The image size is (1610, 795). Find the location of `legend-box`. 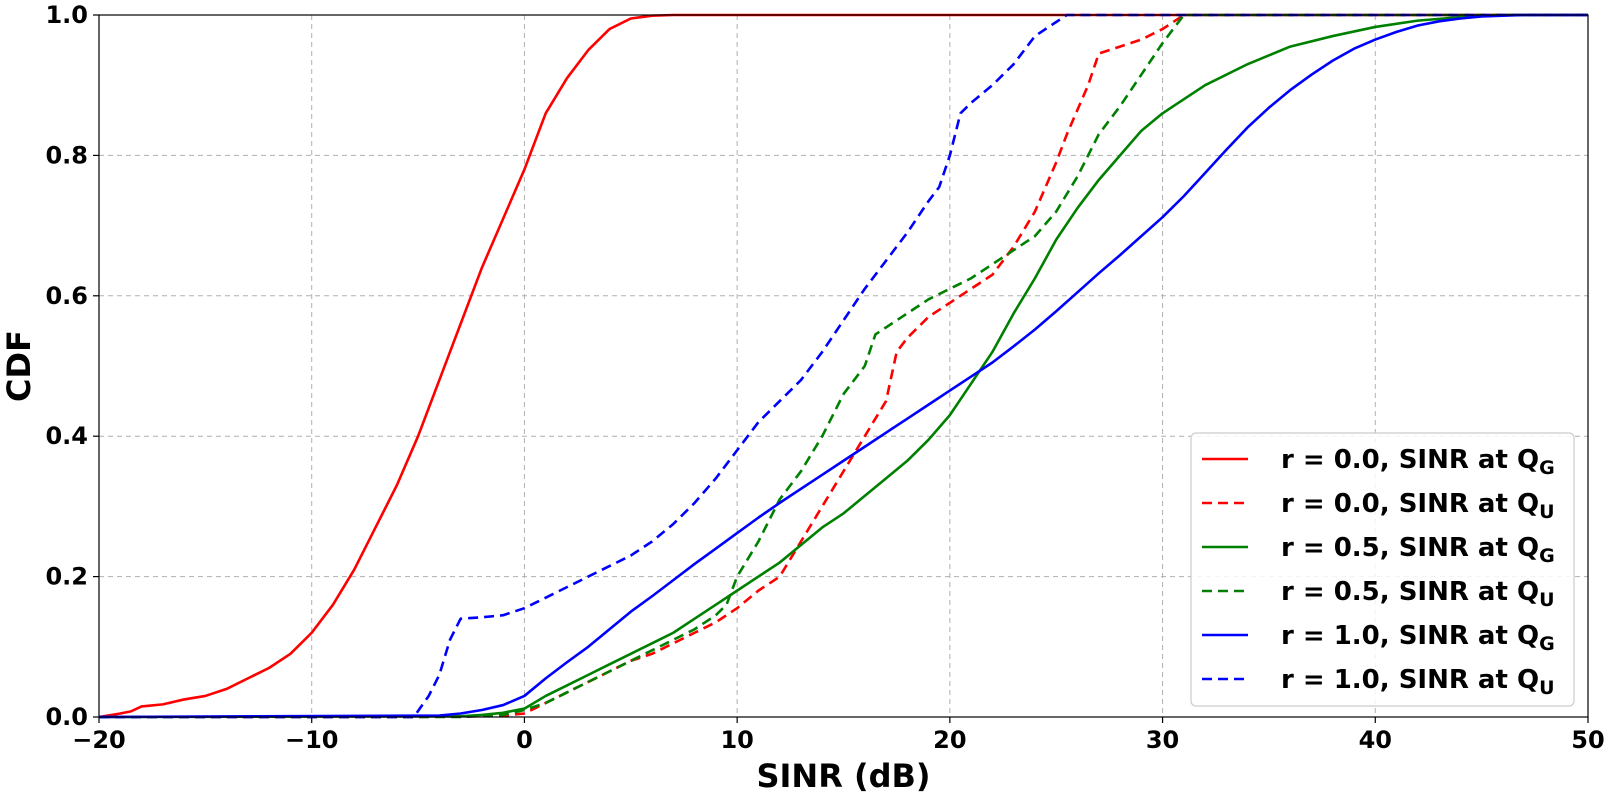

legend-box is located at coordinates (1382, 569).